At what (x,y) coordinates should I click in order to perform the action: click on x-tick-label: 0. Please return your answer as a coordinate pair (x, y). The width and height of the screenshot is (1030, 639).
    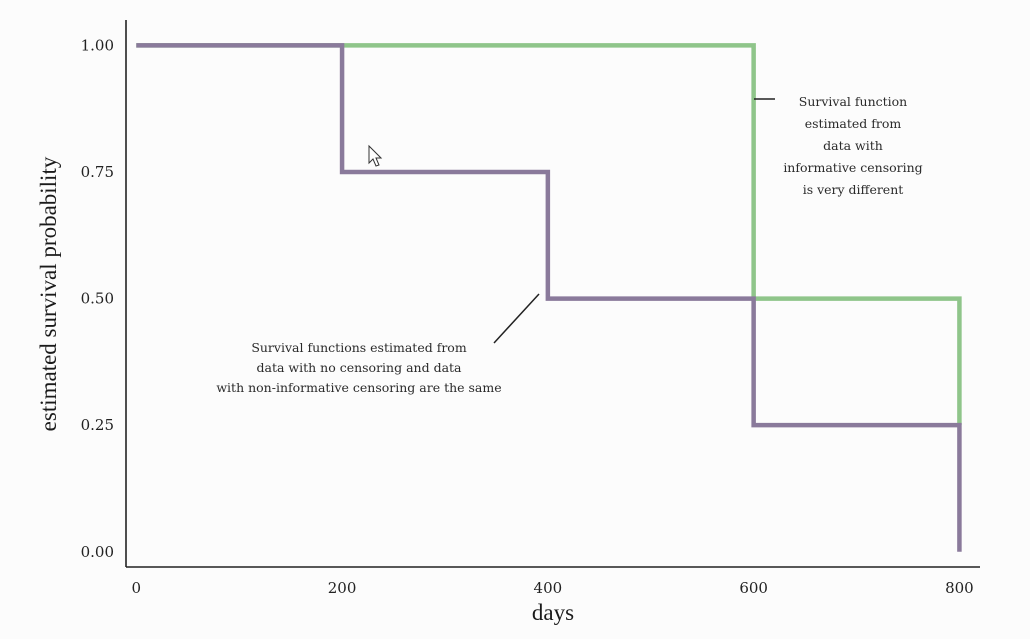
    Looking at the image, I should click on (137, 588).